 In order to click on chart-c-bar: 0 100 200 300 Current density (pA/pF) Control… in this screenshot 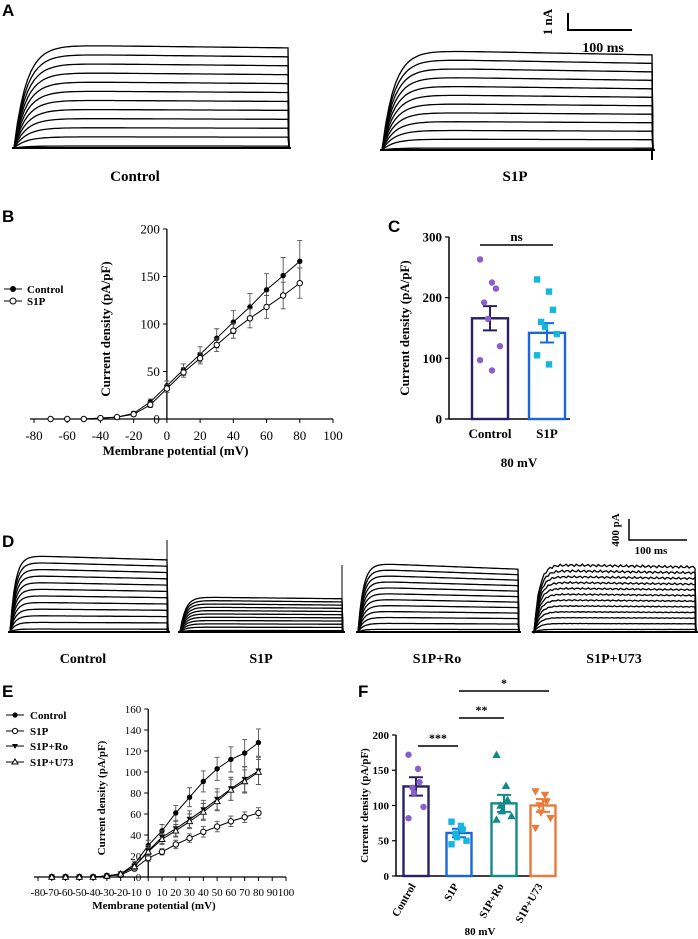, I will do `click(483, 349)`.